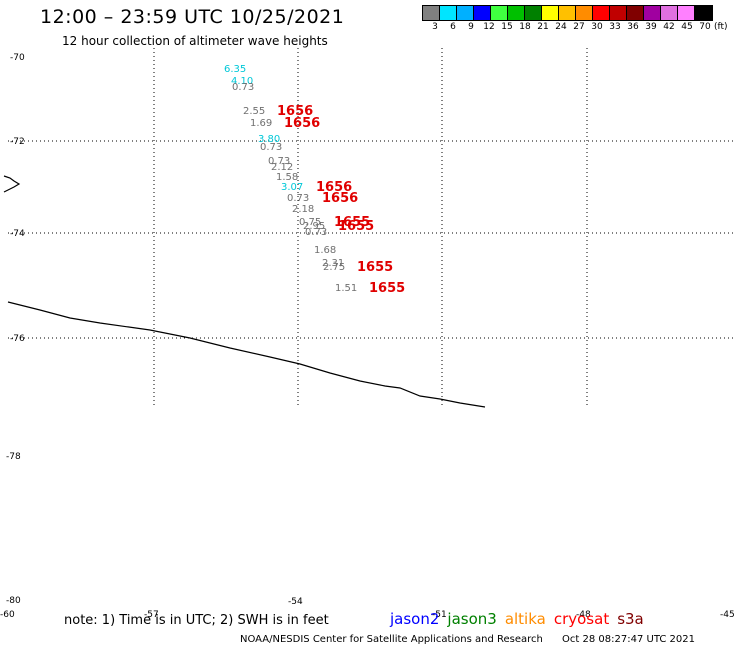 This screenshot has height=650, width=740. What do you see at coordinates (525, 27) in the screenshot?
I see `legend-label: 18` at bounding box center [525, 27].